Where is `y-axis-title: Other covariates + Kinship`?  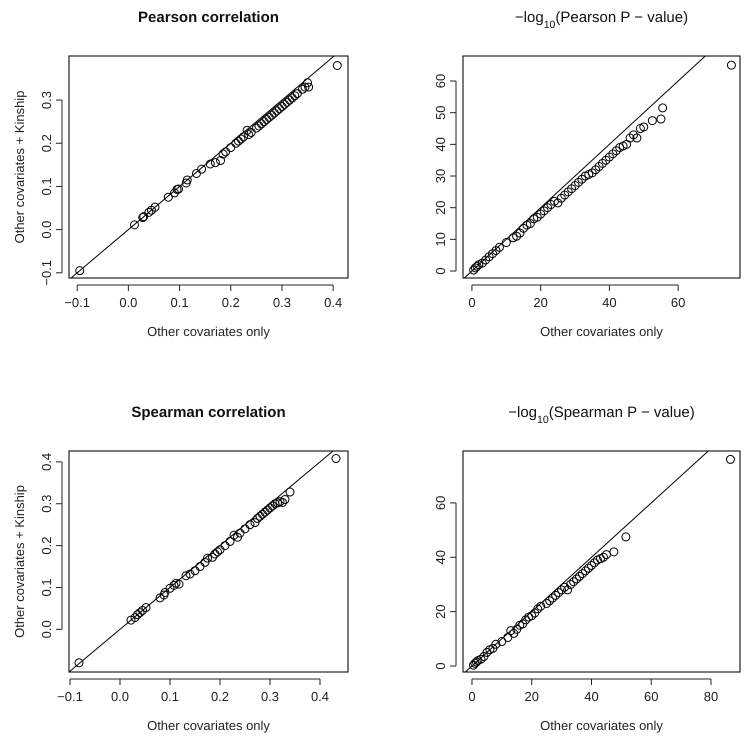
y-axis-title: Other covariates + Kinship is located at coordinates (19, 167).